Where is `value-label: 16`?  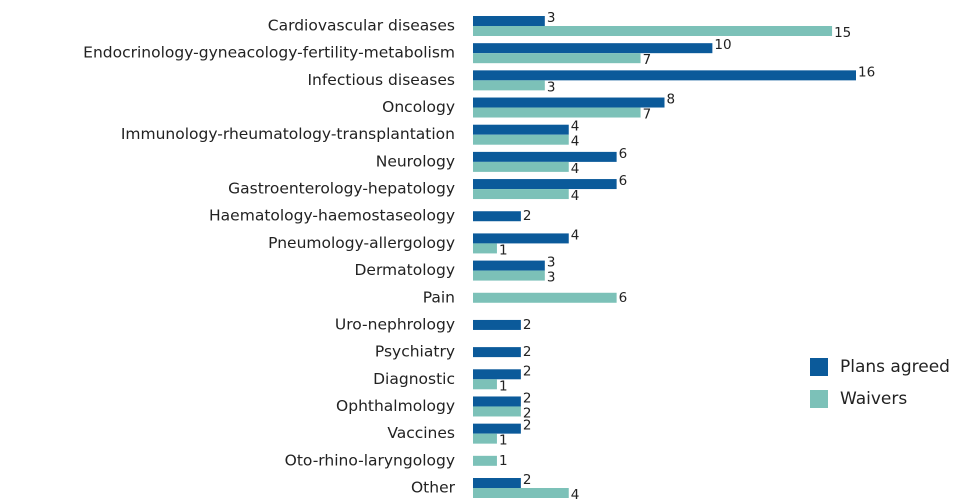 value-label: 16 is located at coordinates (866, 72).